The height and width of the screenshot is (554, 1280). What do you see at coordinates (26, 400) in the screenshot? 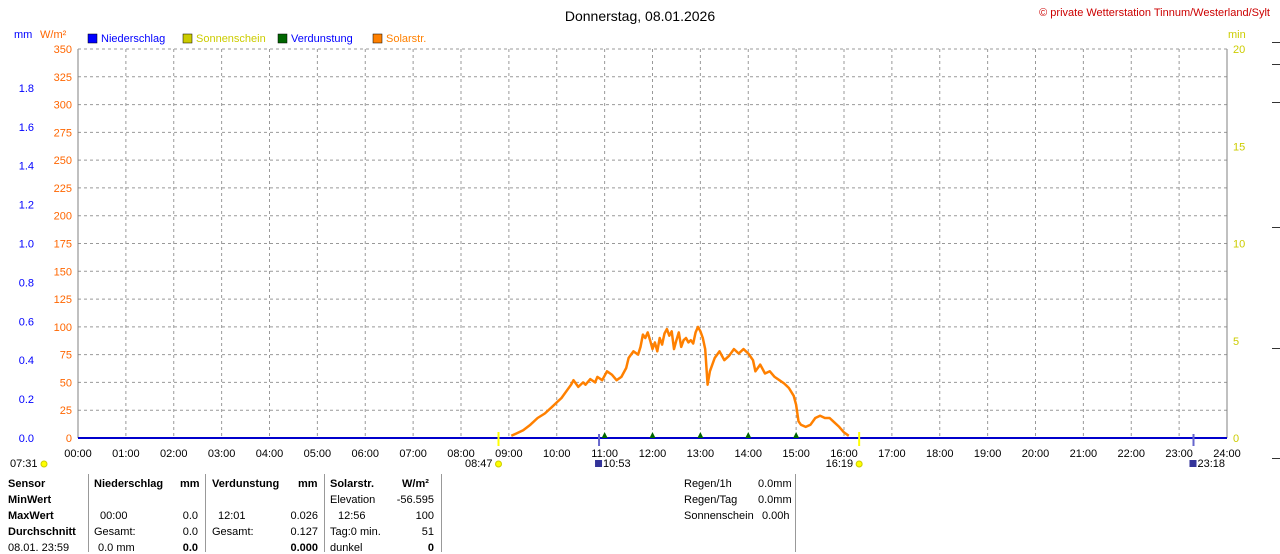
I see `mm-tick-label: 0.2` at bounding box center [26, 400].